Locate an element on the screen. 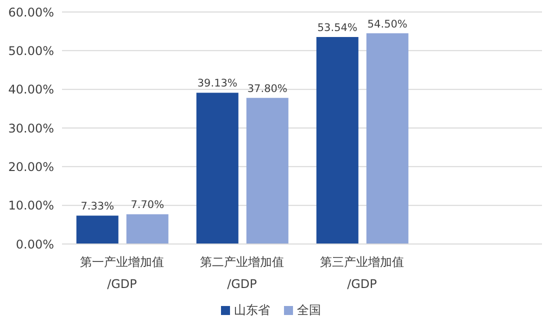 This screenshot has width=550, height=327. data-label: 7.70% is located at coordinates (147, 205).